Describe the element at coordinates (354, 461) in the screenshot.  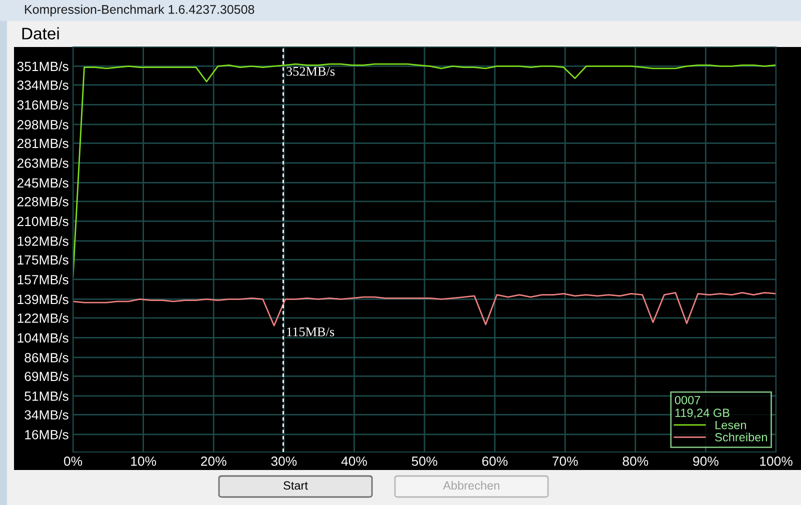
I see `x-tick-label: 40%` at that location.